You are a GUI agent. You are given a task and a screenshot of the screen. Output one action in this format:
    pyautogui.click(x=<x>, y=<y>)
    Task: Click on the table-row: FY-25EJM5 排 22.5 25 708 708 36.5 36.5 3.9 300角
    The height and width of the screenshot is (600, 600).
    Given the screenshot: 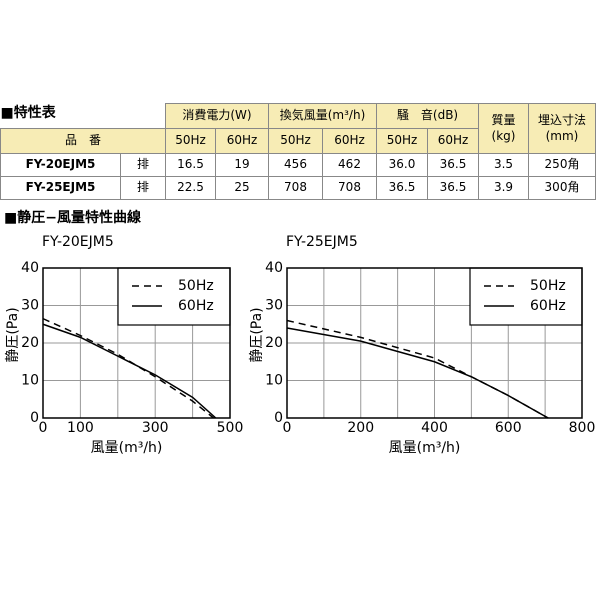 What is the action you would take?
    pyautogui.click(x=298, y=188)
    